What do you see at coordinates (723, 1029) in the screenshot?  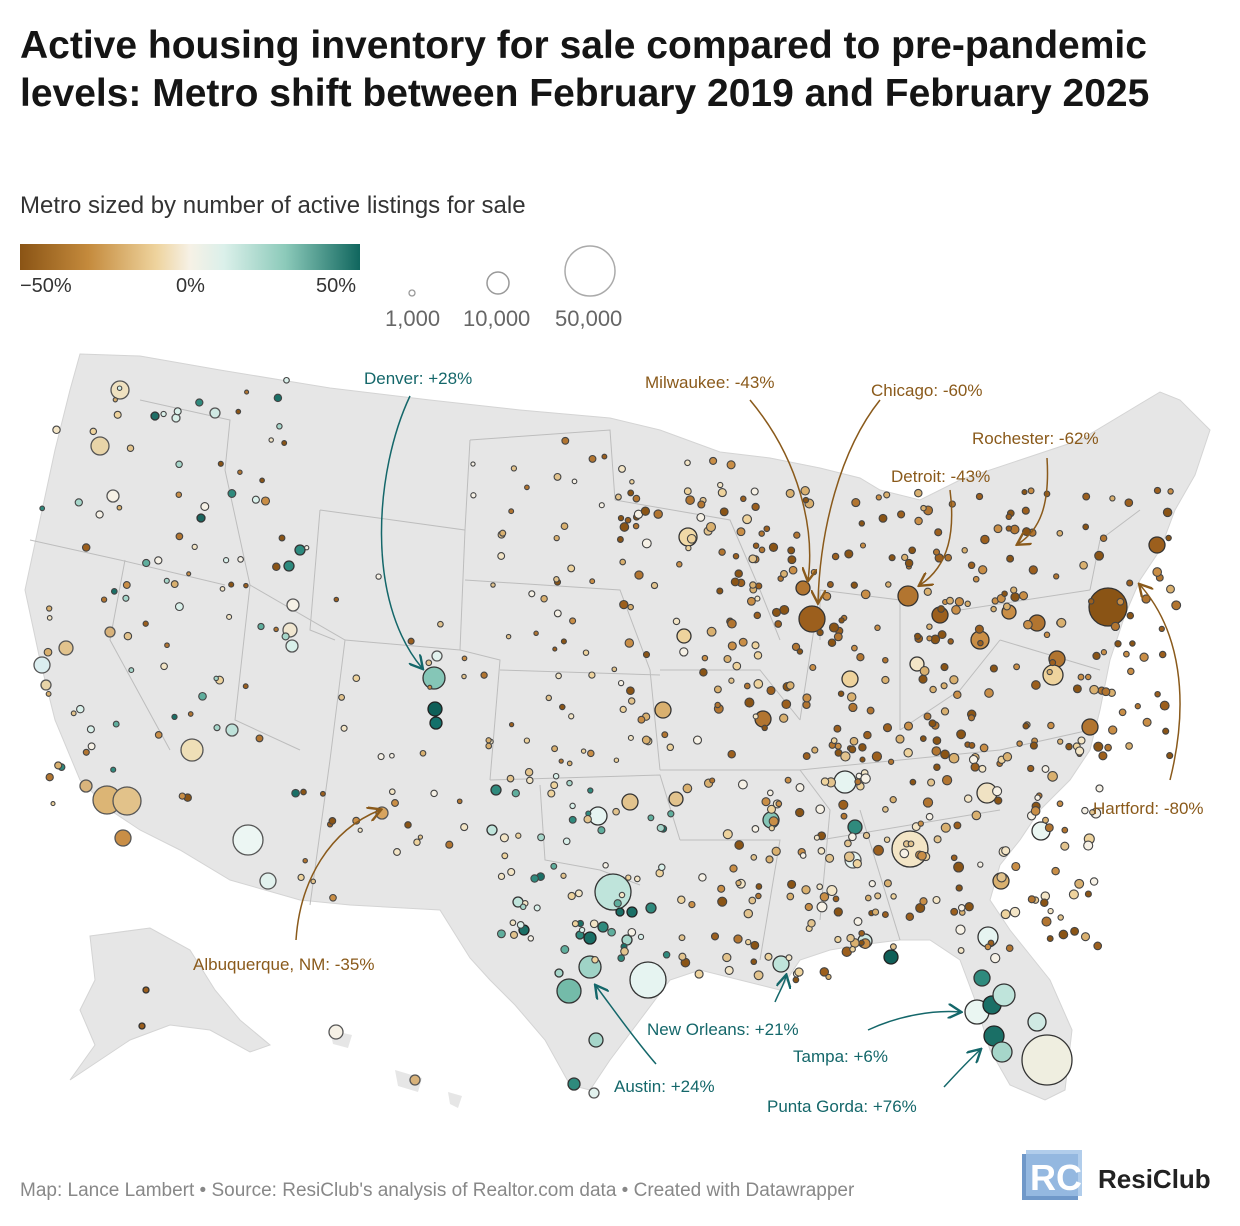 I see `label-new-orleans: New Orleans: +21%` at bounding box center [723, 1029].